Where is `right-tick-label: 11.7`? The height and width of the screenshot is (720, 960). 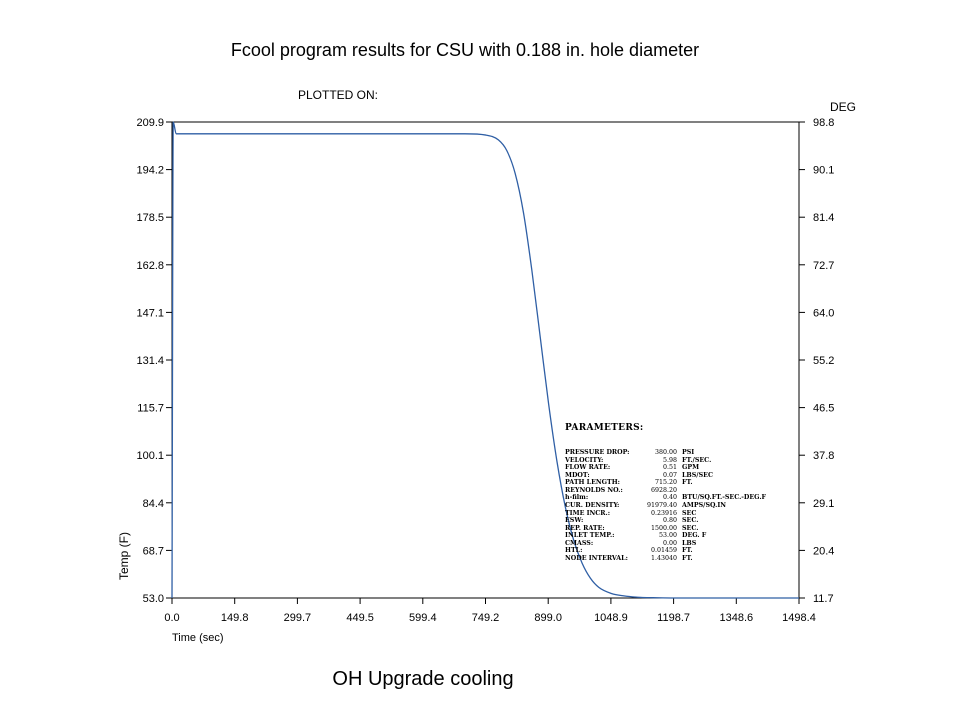 right-tick-label: 11.7 is located at coordinates (823, 599).